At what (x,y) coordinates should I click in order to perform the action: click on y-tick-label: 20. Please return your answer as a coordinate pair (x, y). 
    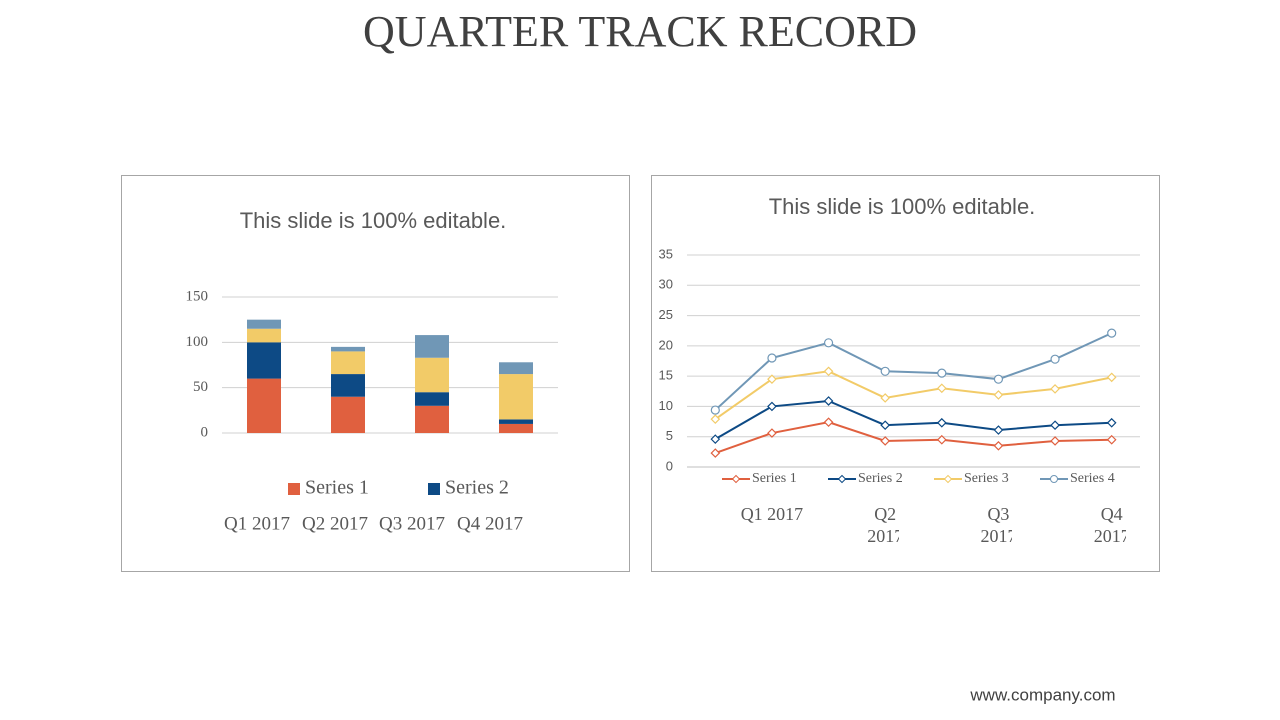
    Looking at the image, I should click on (666, 344).